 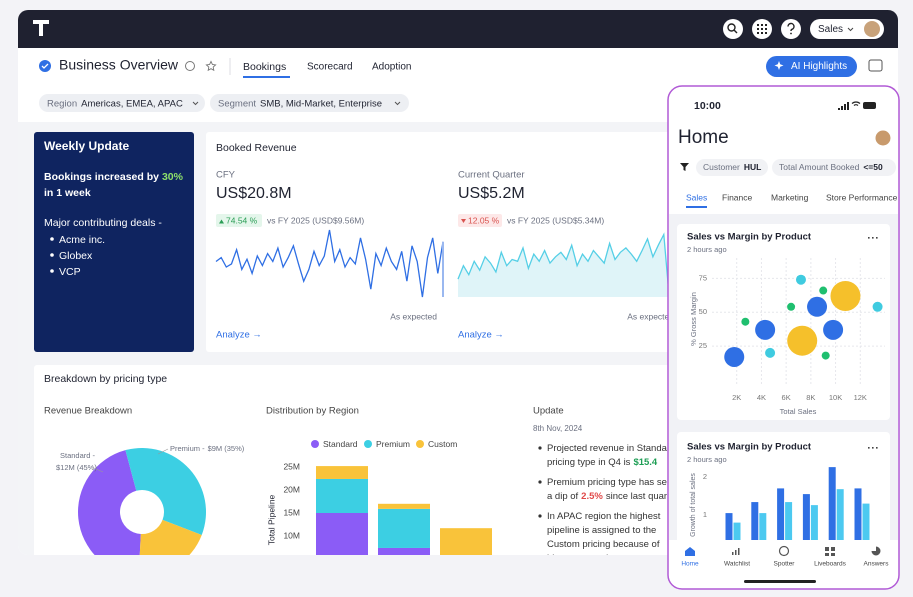 I want to click on search-circle, so click(x=733, y=29).